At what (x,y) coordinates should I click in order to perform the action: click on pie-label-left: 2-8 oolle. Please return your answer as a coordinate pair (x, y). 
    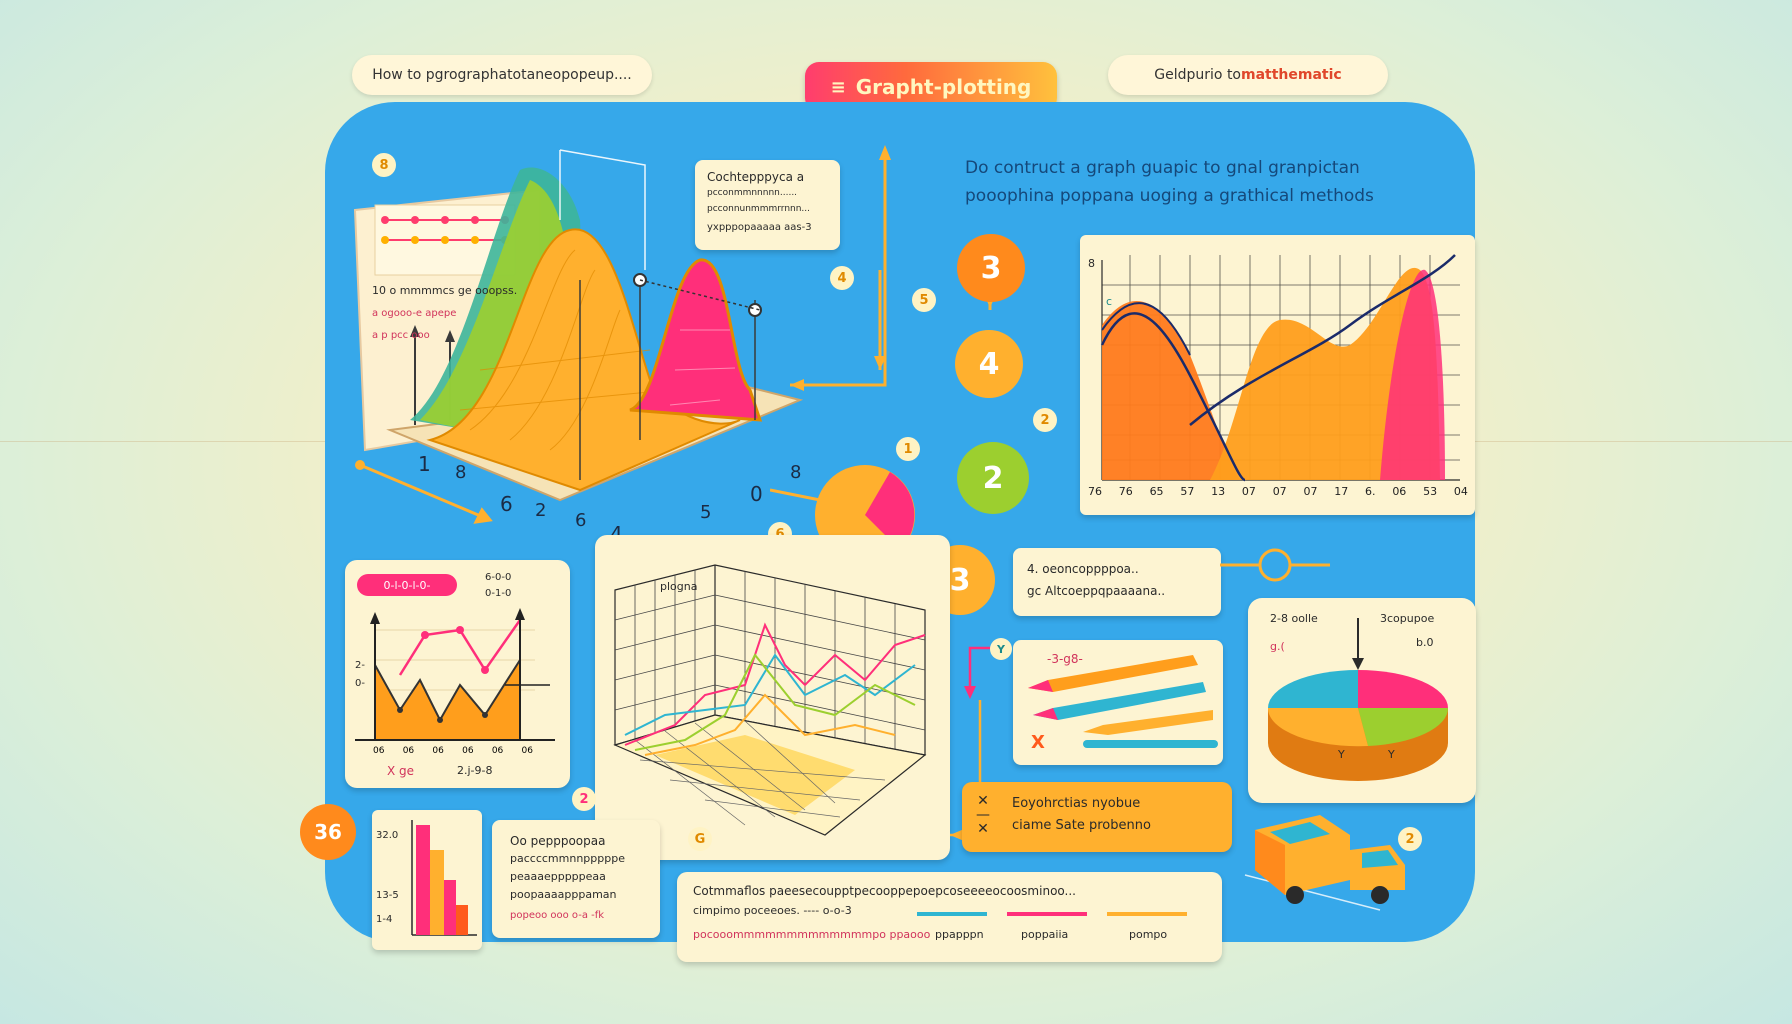
    Looking at the image, I should click on (1294, 618).